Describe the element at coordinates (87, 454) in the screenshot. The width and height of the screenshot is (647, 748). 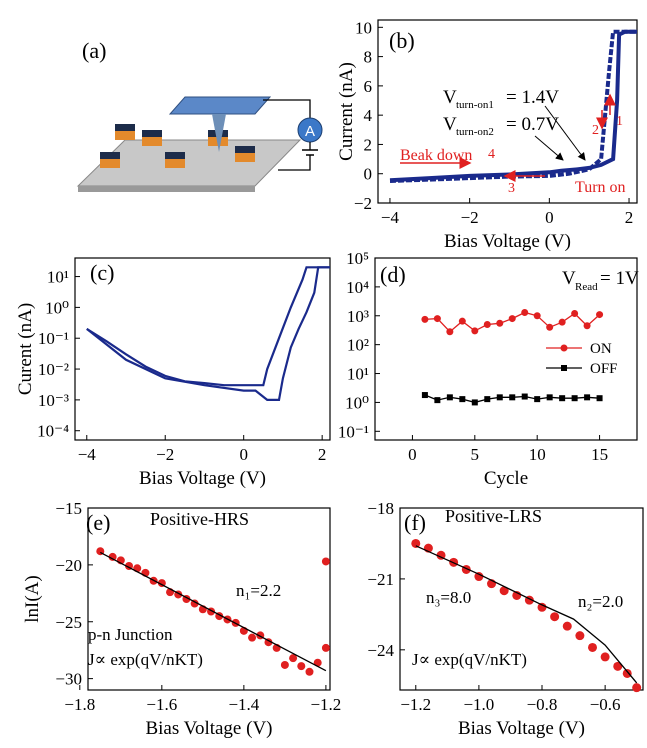
I see `x-tick-label: −4` at that location.